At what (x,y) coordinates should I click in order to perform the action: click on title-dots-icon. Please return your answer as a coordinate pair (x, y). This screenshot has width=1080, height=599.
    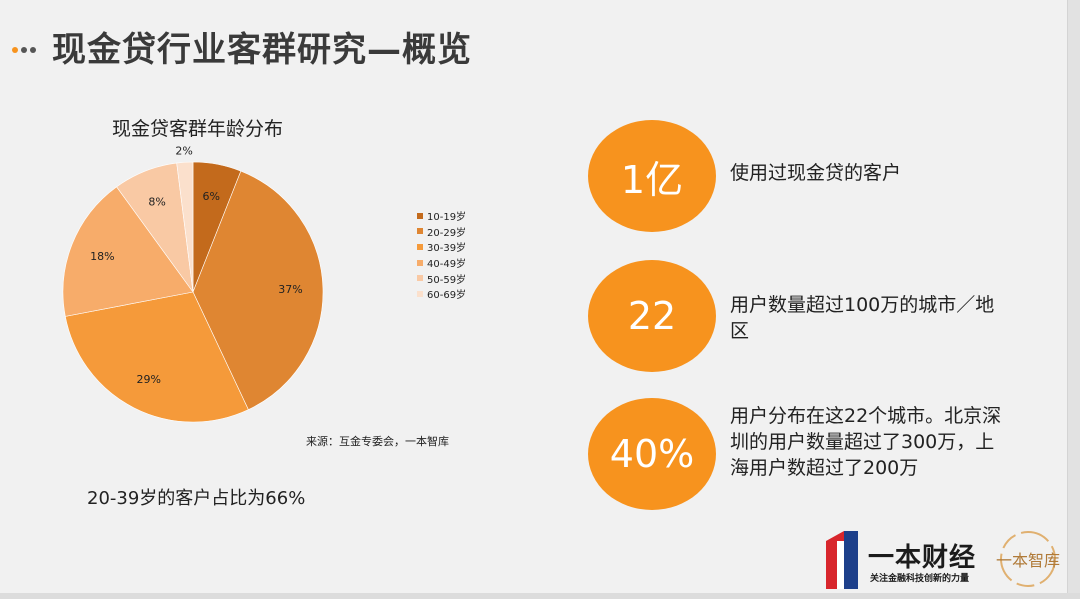
    Looking at the image, I should click on (25, 47).